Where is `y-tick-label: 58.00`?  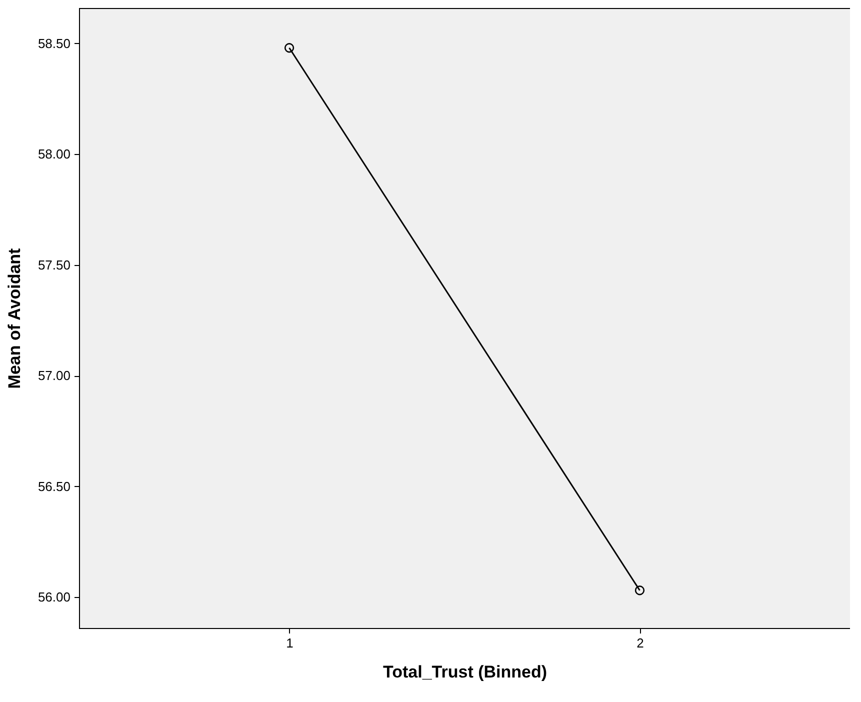
y-tick-label: 58.00 is located at coordinates (54, 154).